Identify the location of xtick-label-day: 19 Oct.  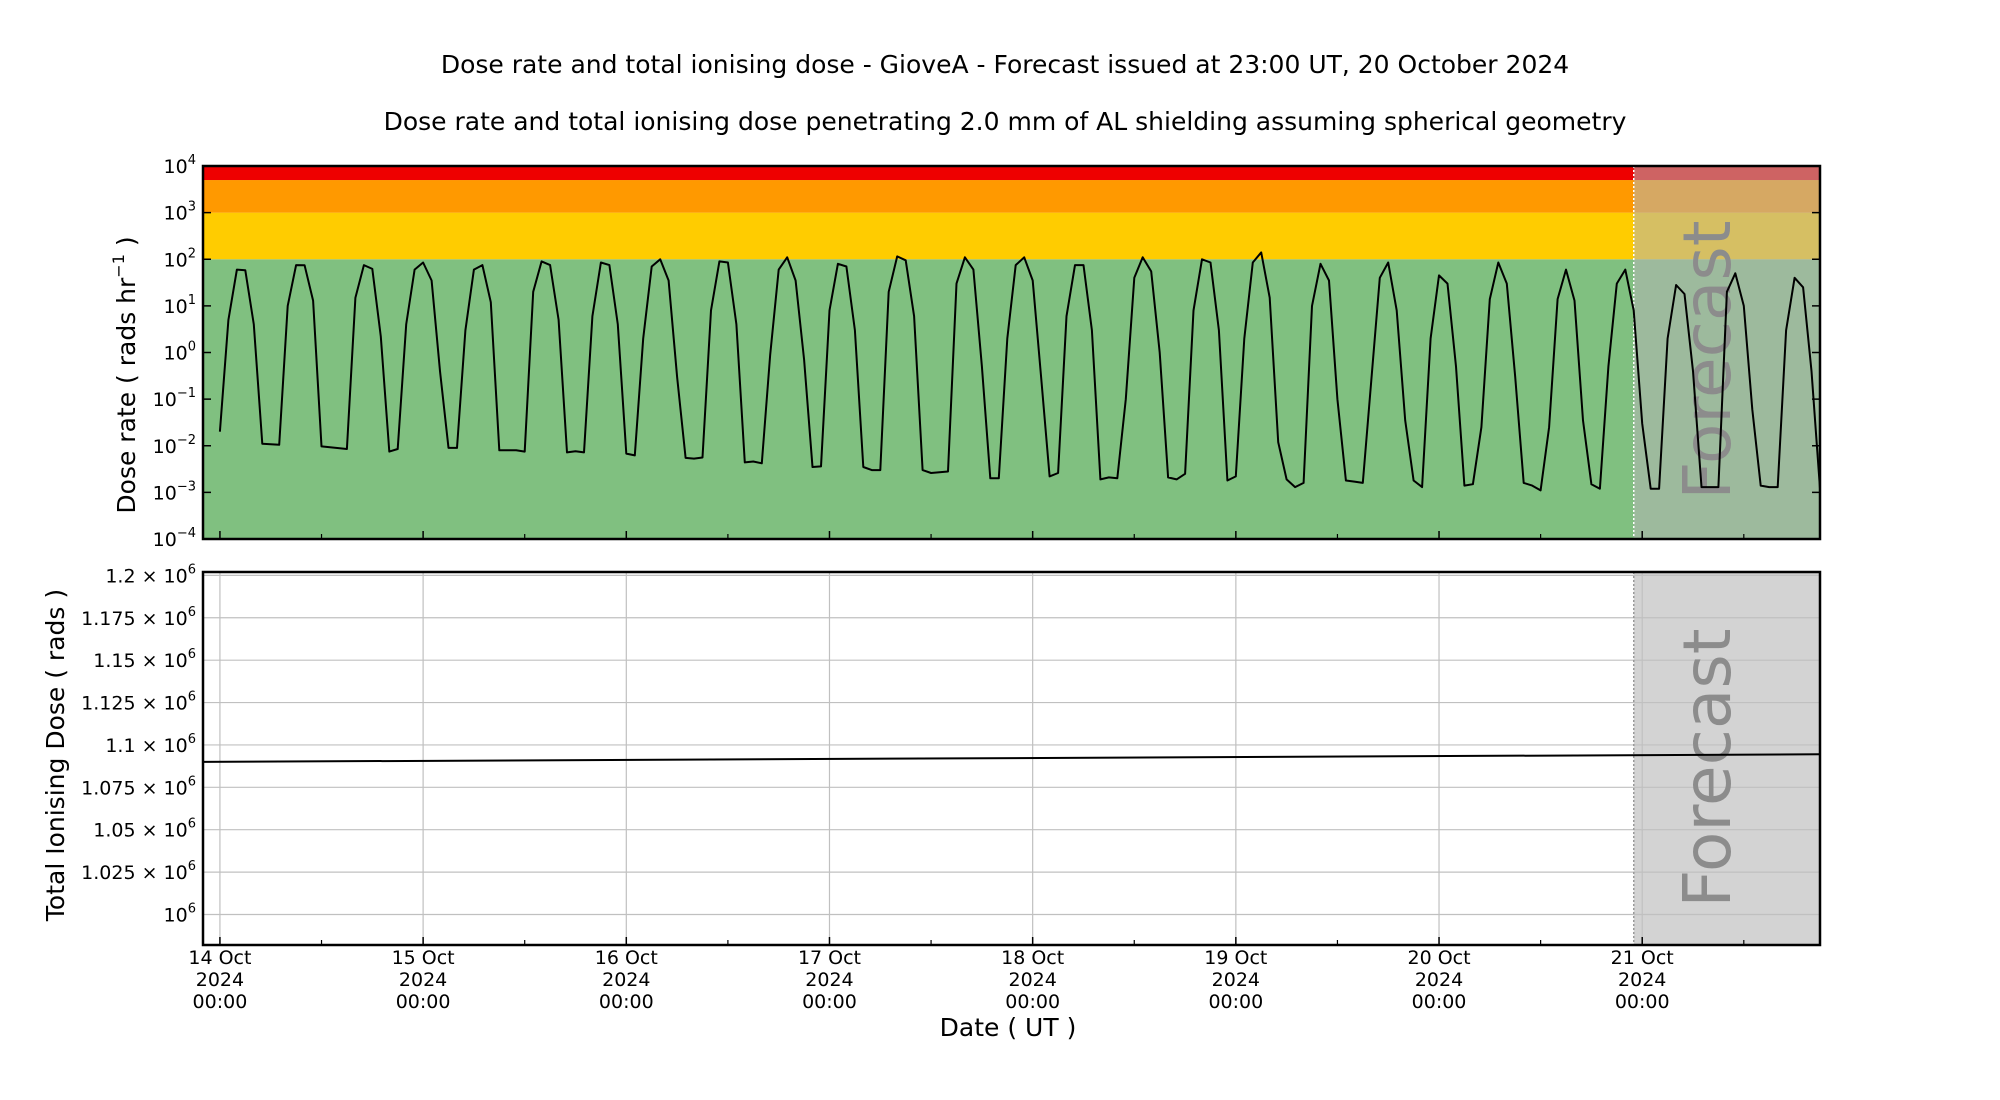
(1235, 958).